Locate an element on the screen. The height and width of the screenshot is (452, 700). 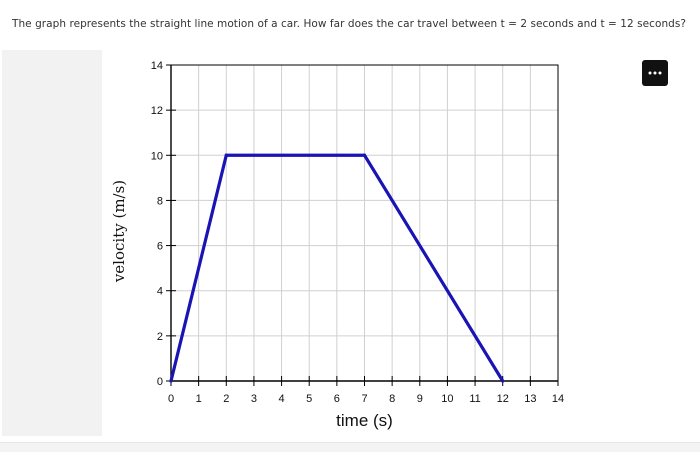
x-tick-label: 1 is located at coordinates (199, 399).